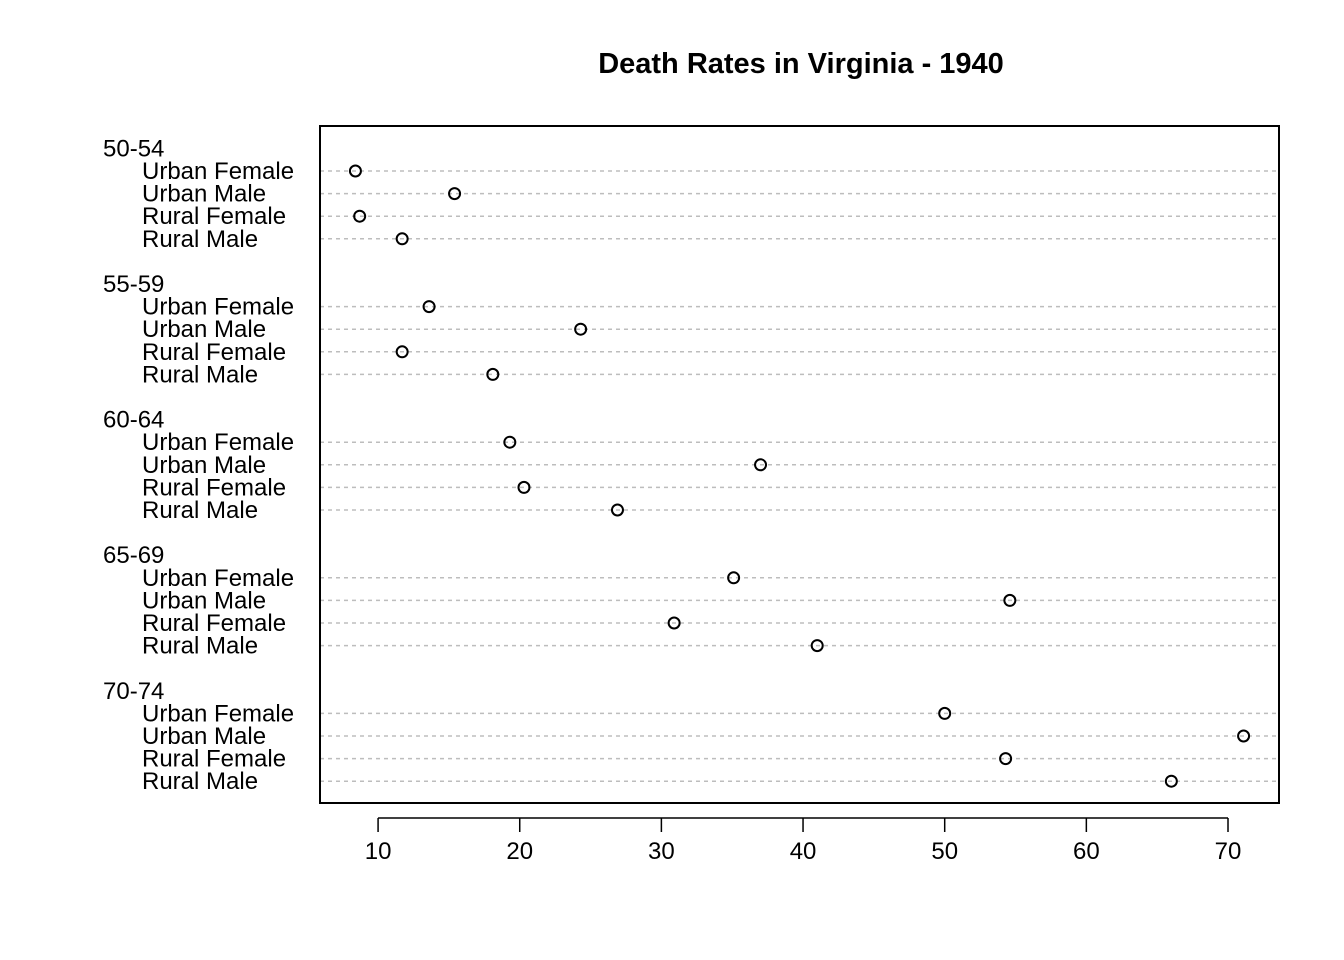 This screenshot has width=1344, height=960. Describe the element at coordinates (1228, 851) in the screenshot. I see `x-tick-label: 70` at that location.